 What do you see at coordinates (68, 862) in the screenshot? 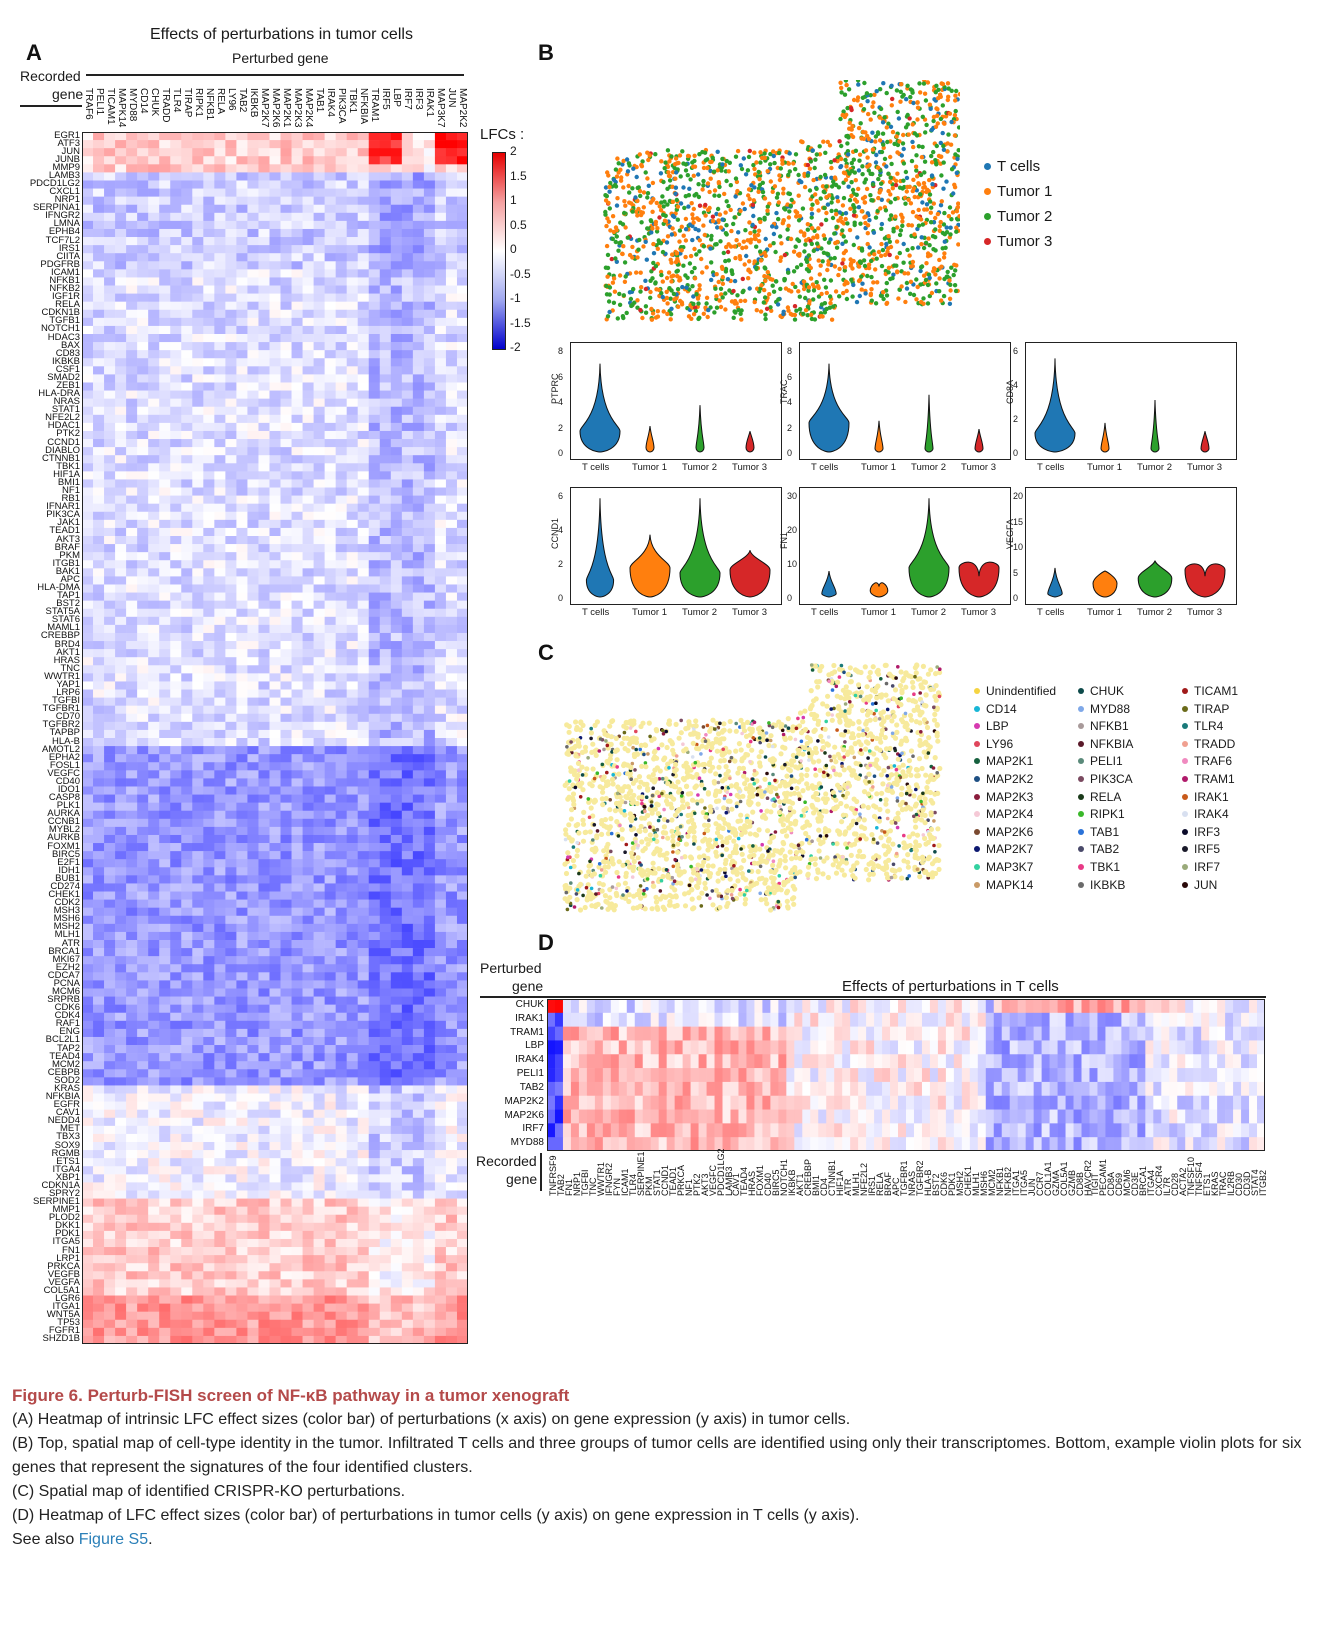
I see `panel-a-row-label: E2F1` at bounding box center [68, 862].